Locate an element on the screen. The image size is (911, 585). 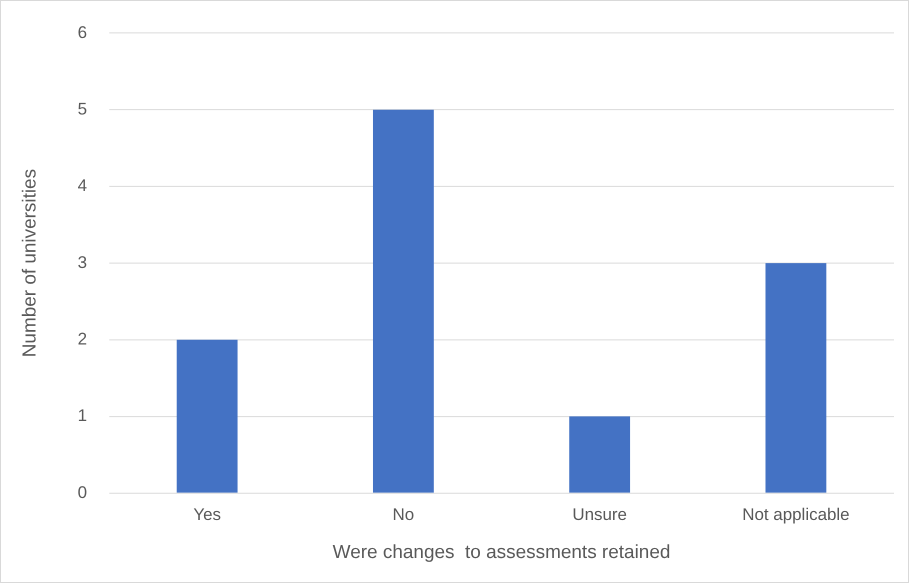
y-tick-label: 0 is located at coordinates (83, 492).